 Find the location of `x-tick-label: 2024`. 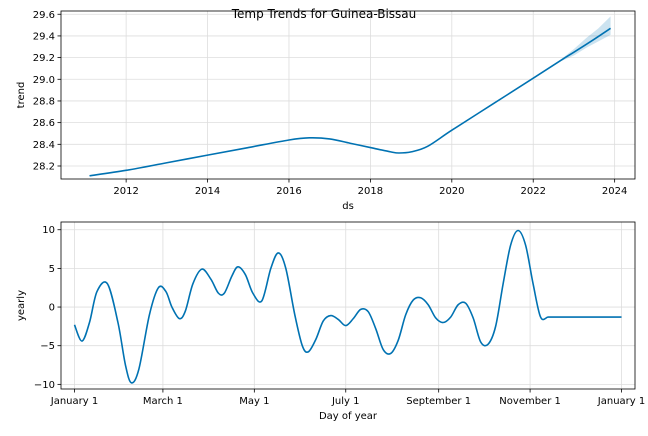

x-tick-label: 2024 is located at coordinates (614, 191).